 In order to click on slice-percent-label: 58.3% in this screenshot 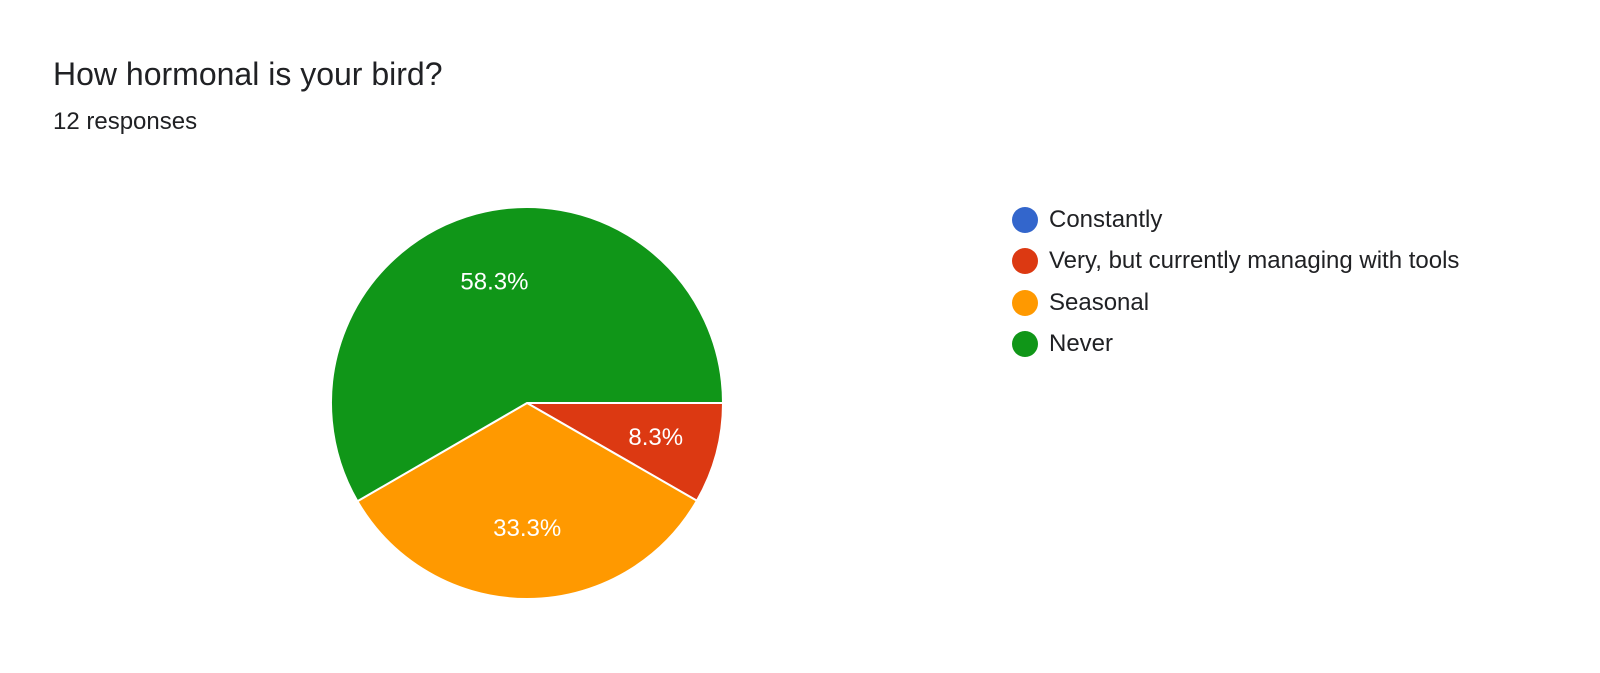, I will do `click(494, 281)`.